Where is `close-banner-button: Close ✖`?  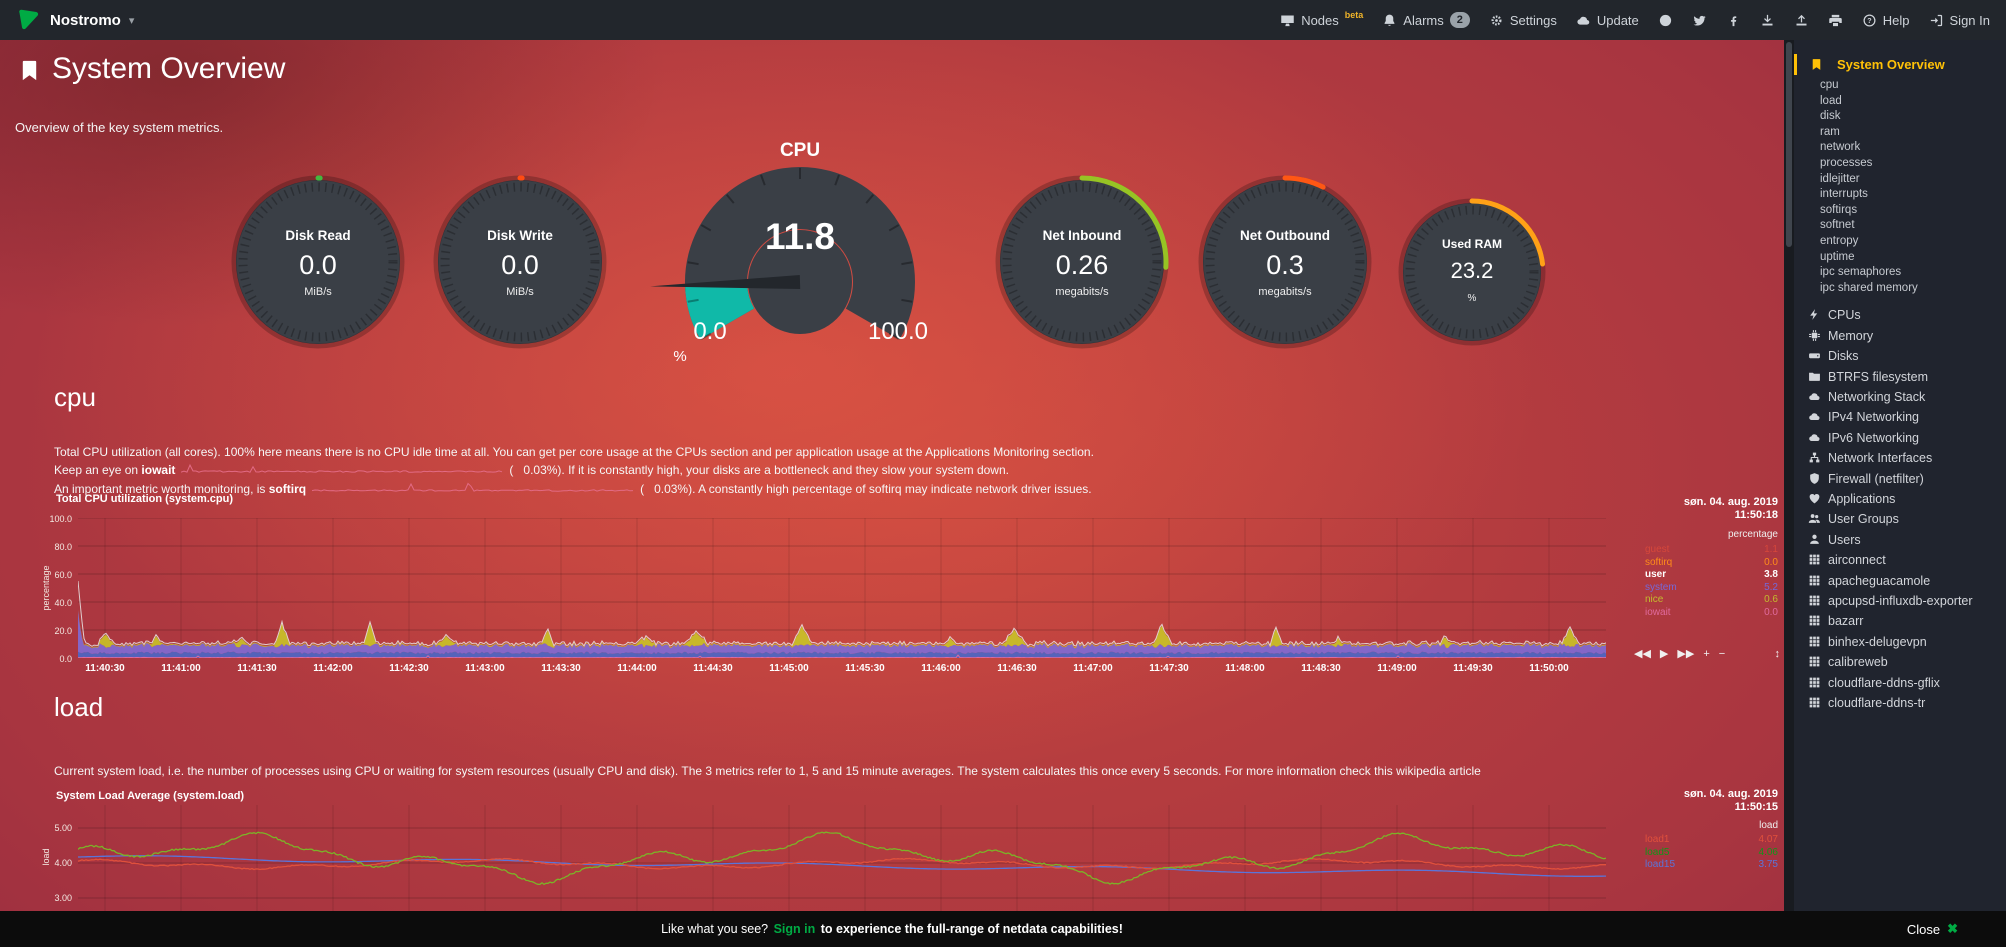 close-banner-button: Close ✖ is located at coordinates (1932, 929).